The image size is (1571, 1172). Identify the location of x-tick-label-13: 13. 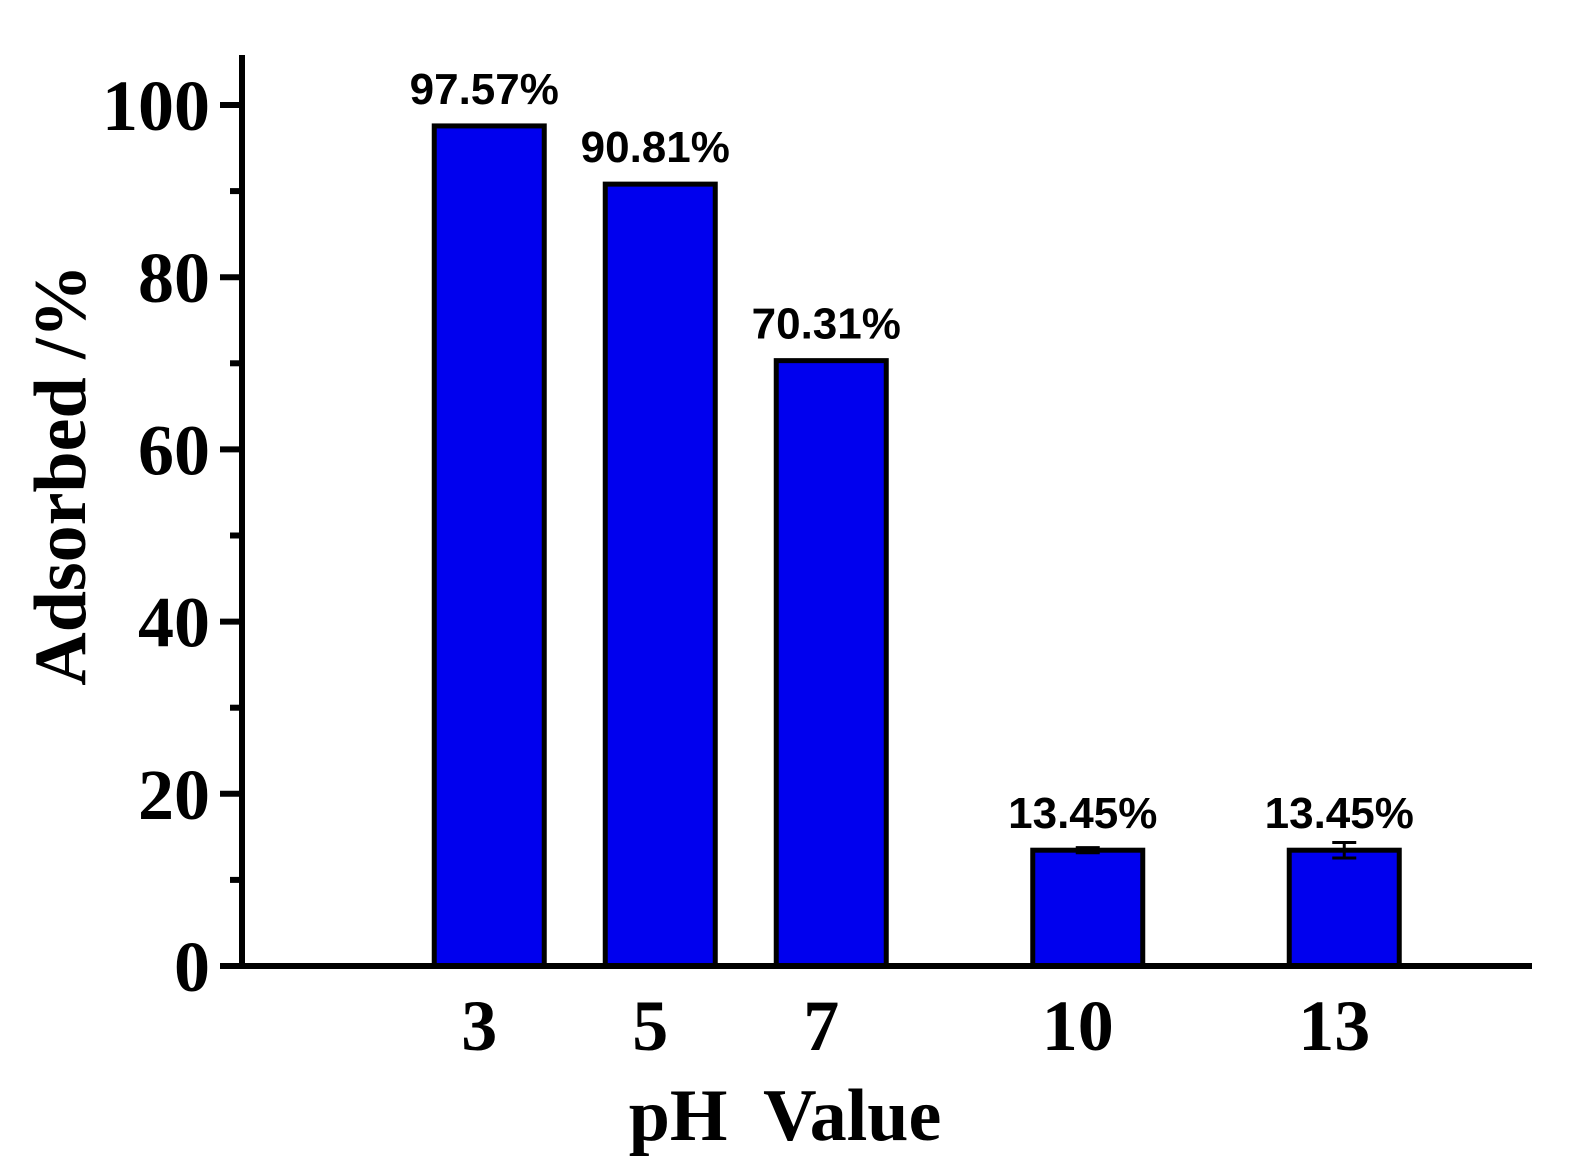
(1334, 1026).